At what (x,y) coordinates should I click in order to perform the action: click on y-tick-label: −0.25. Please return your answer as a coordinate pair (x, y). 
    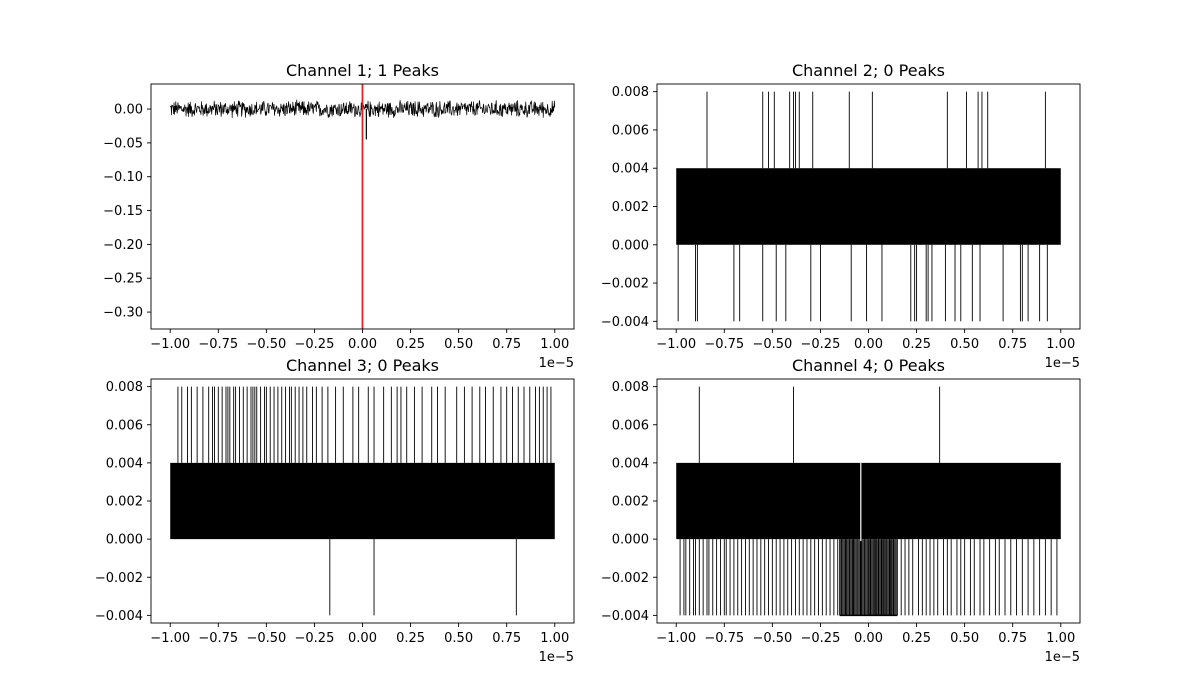
    Looking at the image, I should click on (123, 279).